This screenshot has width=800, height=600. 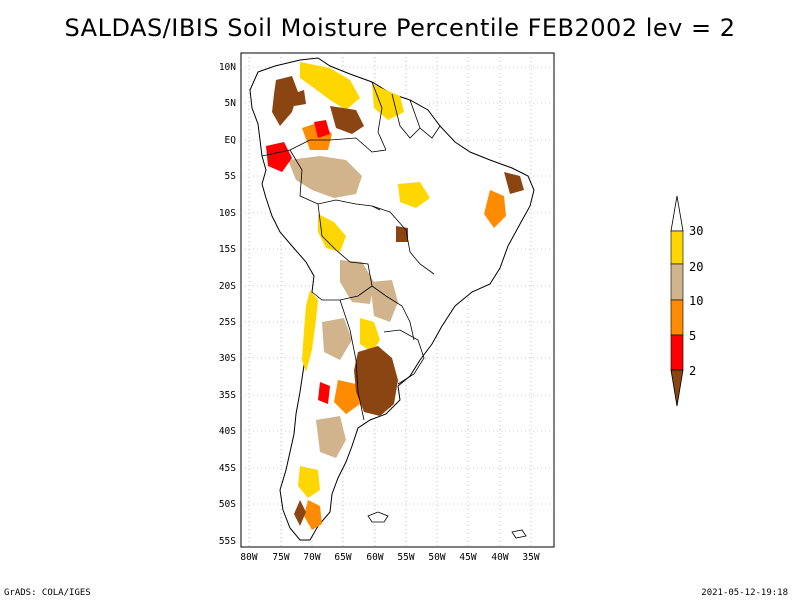 What do you see at coordinates (677, 213) in the screenshot?
I see `legend-top-triangle` at bounding box center [677, 213].